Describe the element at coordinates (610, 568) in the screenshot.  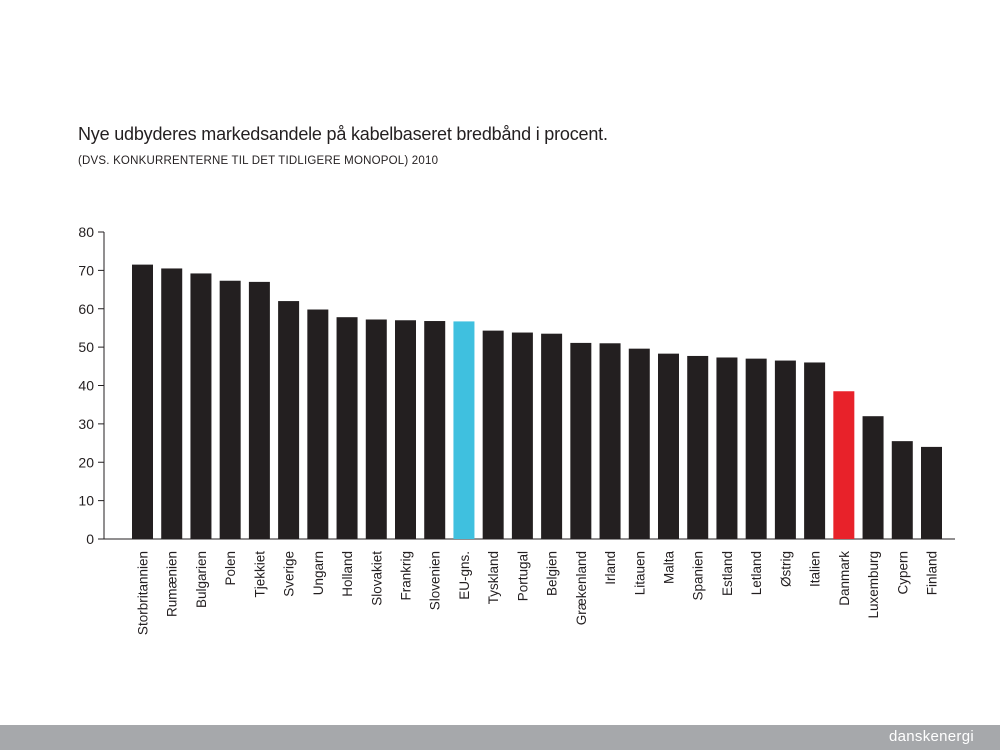
I see `x-category-label: Irland` at that location.